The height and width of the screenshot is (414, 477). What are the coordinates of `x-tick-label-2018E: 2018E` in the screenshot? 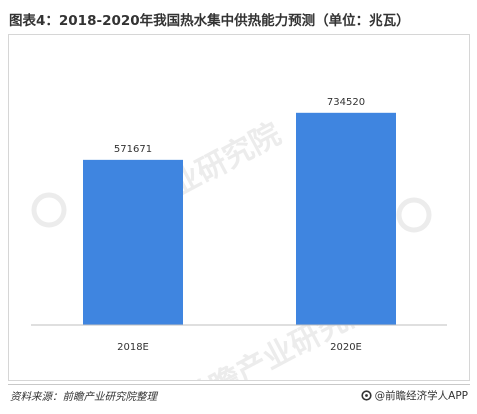 It's located at (133, 347).